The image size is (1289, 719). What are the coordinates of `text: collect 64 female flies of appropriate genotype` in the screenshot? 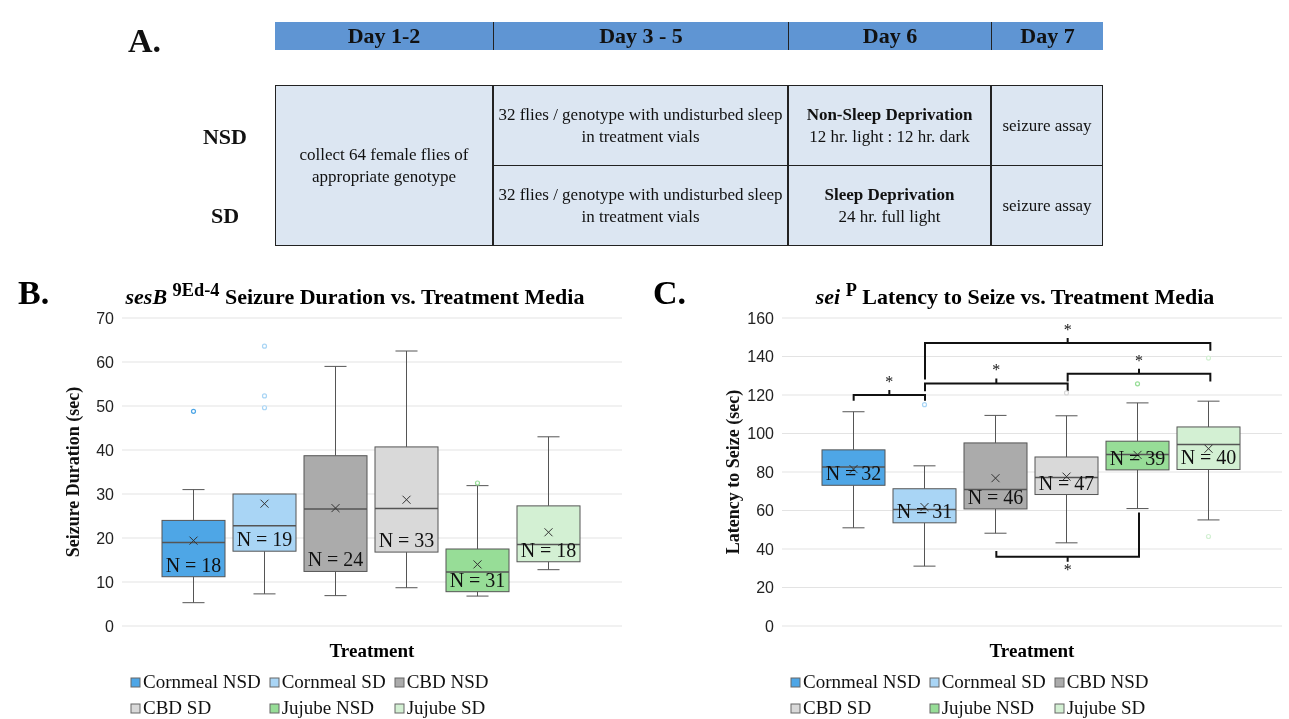 It's located at (384, 165).